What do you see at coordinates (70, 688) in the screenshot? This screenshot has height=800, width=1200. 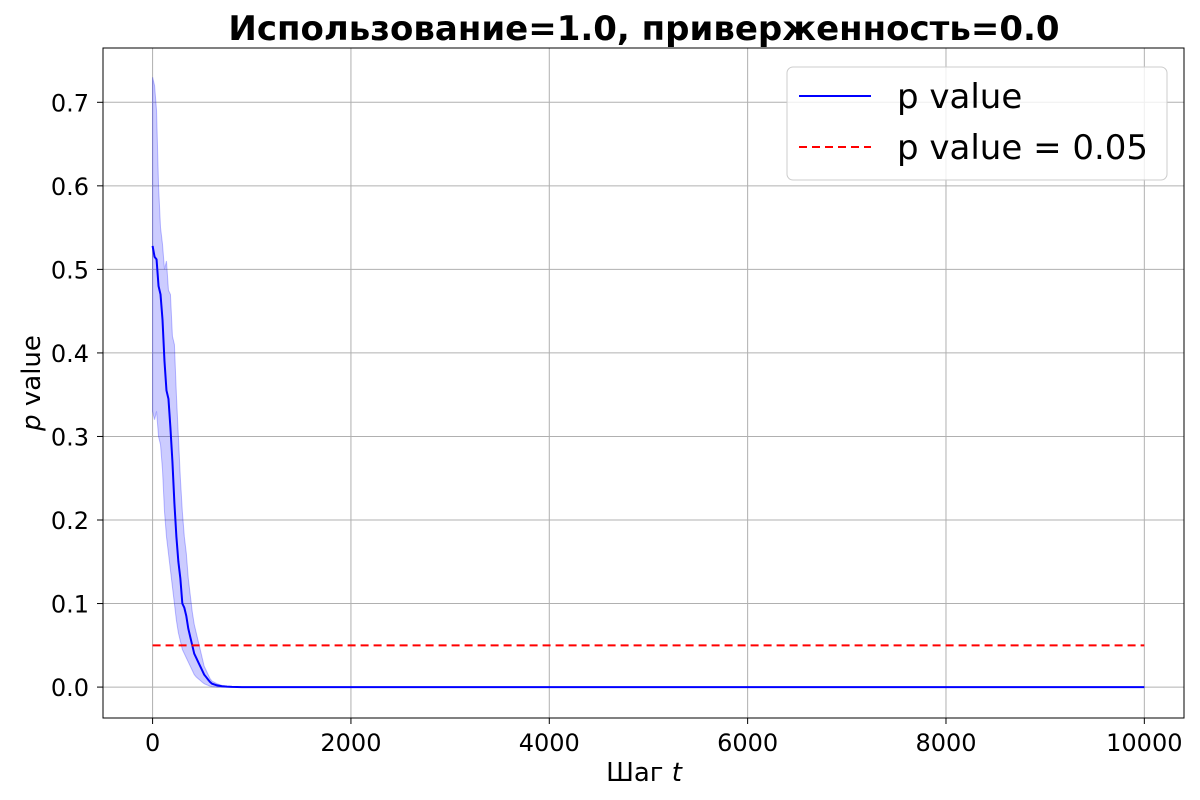 I see `y-tick-label: 0.0` at bounding box center [70, 688].